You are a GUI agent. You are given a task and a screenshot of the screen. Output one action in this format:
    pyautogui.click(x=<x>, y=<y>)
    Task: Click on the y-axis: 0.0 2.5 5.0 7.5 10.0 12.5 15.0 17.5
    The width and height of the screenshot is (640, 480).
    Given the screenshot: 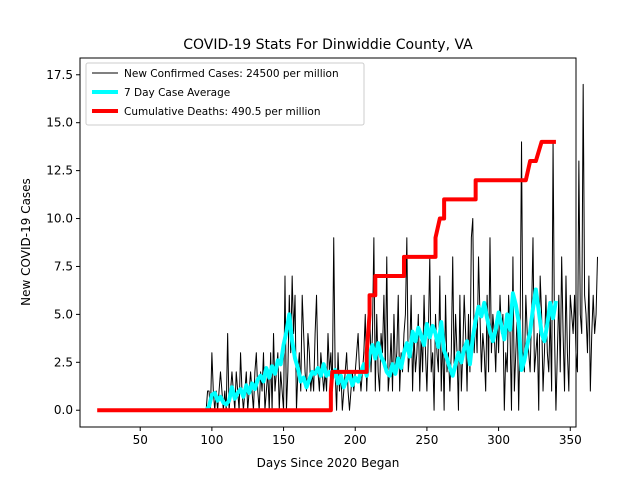 What is the action you would take?
    pyautogui.click(x=63, y=242)
    